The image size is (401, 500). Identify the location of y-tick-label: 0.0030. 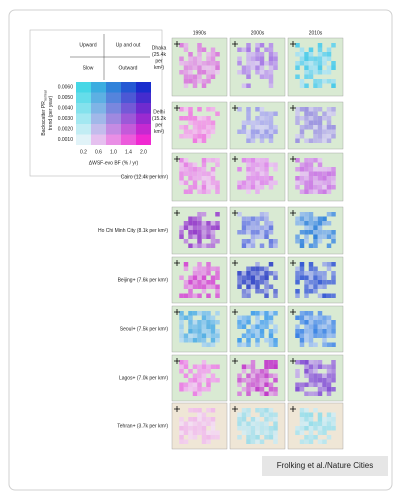
(66, 119).